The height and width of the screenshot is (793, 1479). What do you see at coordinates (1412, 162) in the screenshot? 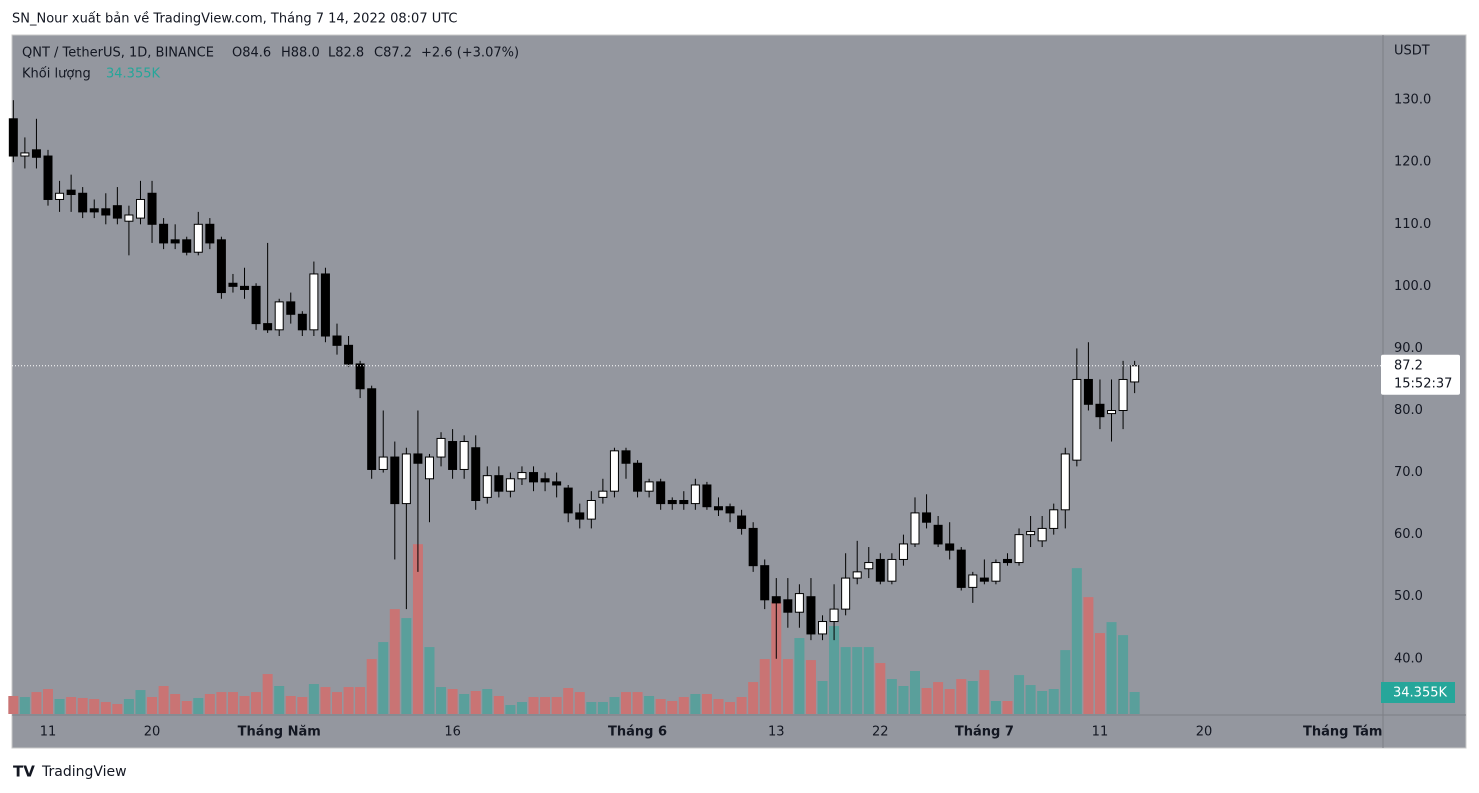
I see `y-tick-label: 120.0` at bounding box center [1412, 162].